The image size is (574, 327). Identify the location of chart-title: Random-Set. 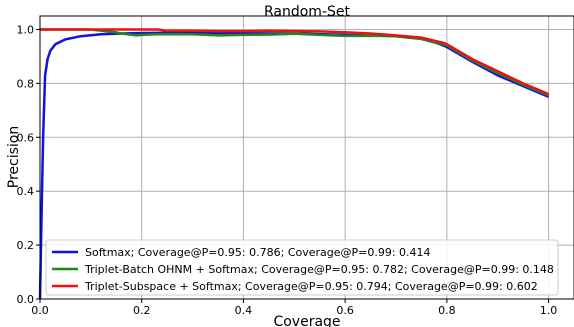
(307, 12).